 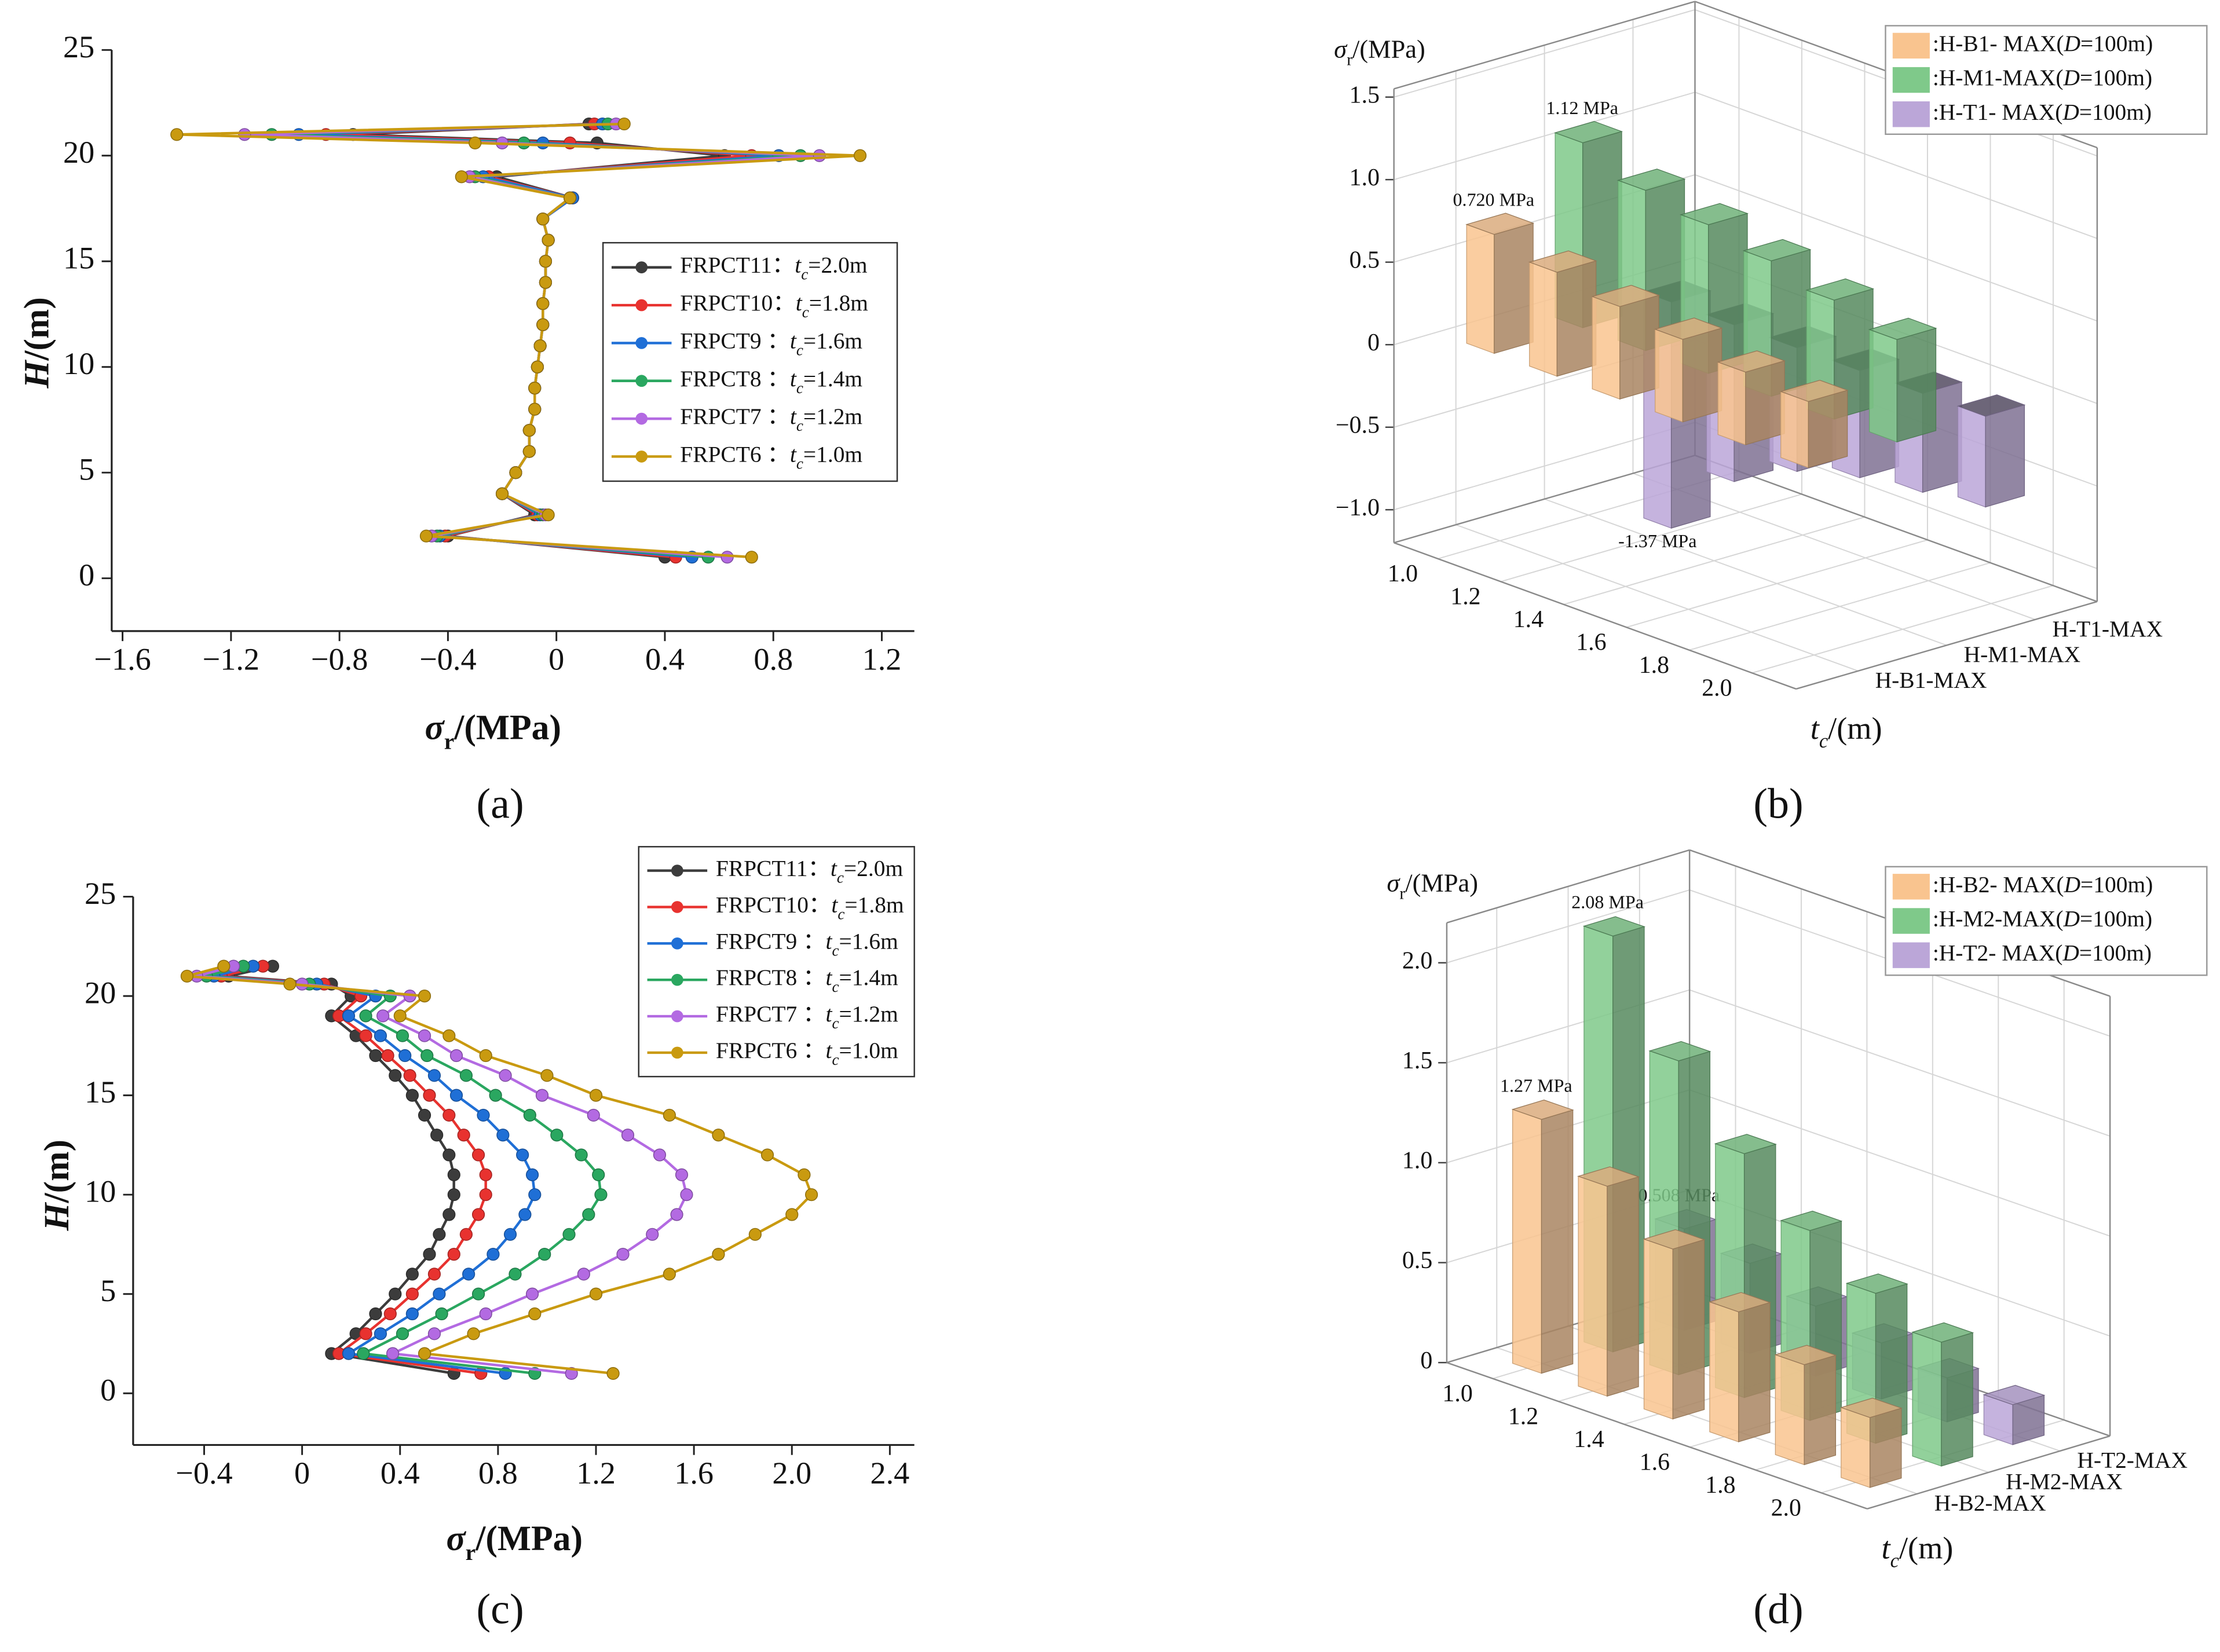 I want to click on legend-label-part: t, so click(x=829, y=1014).